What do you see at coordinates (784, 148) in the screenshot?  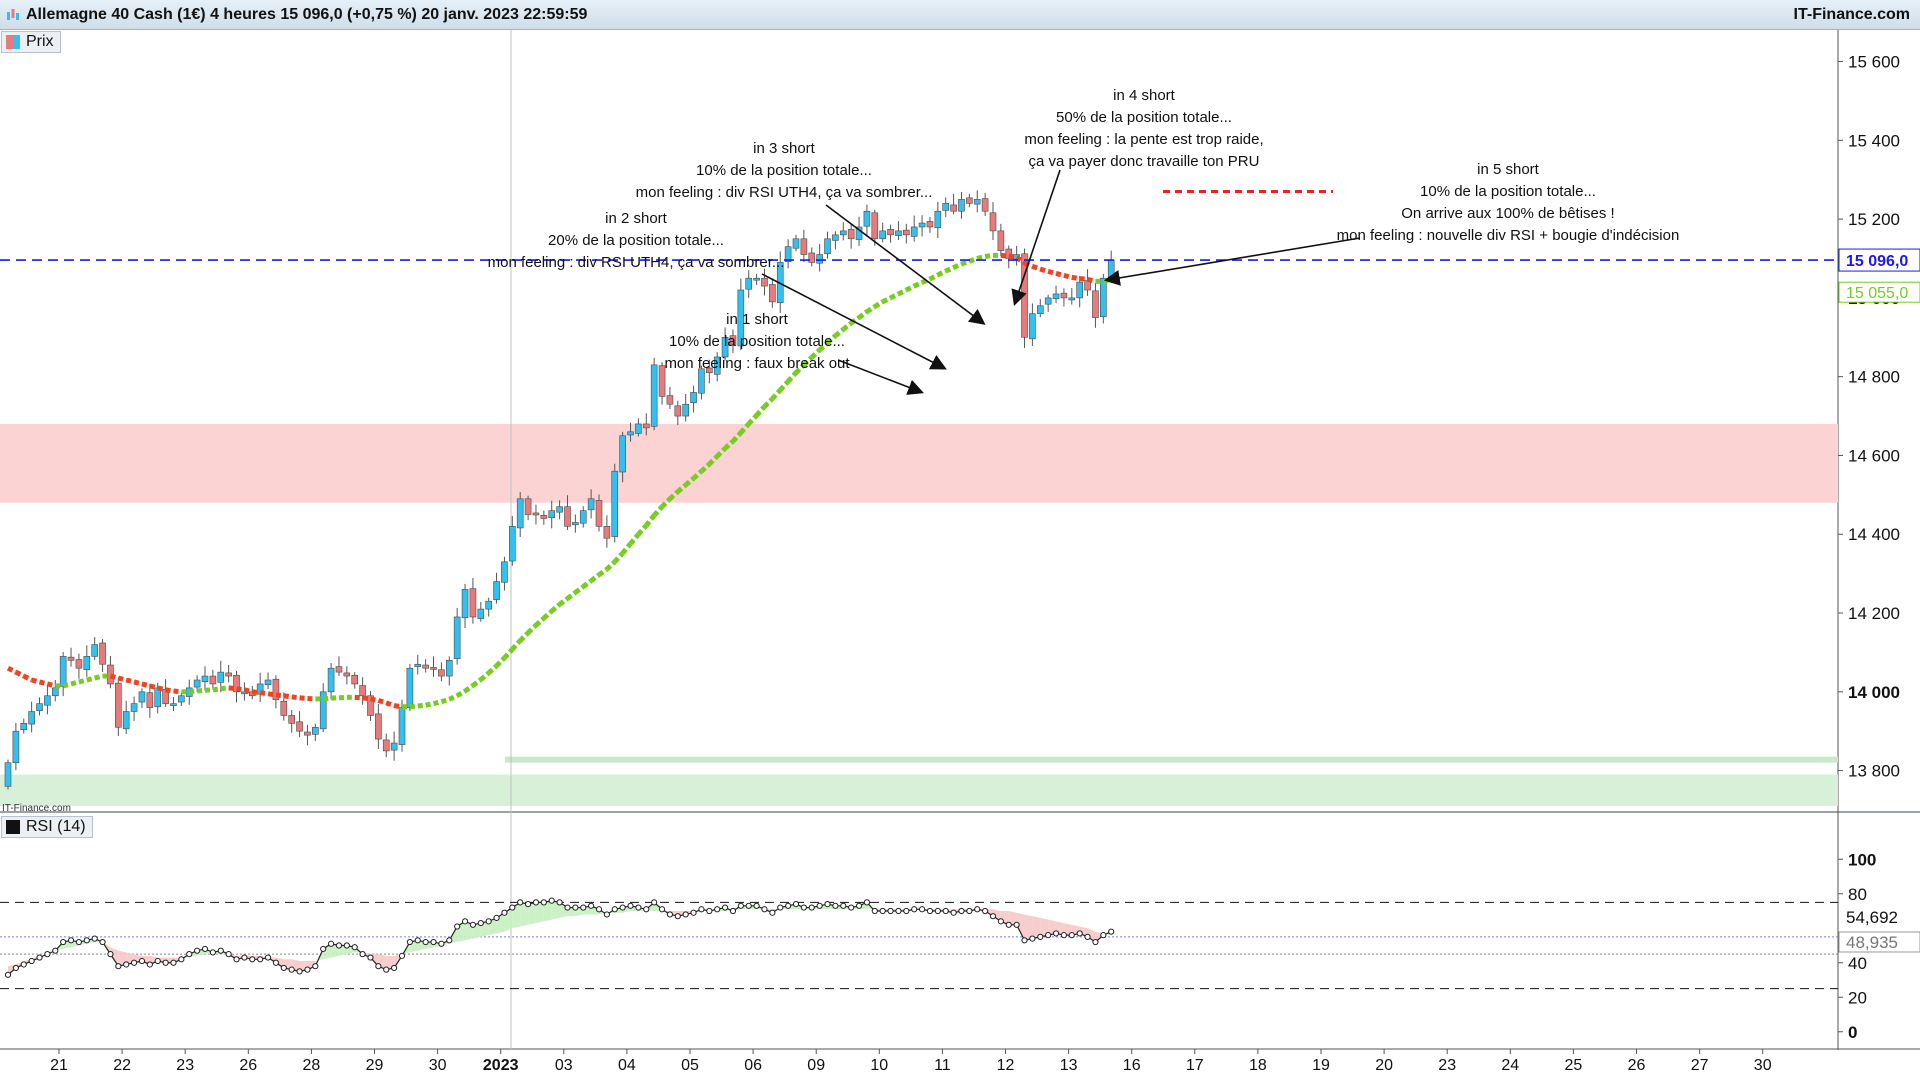 I see `annotation-text: in 3 short` at bounding box center [784, 148].